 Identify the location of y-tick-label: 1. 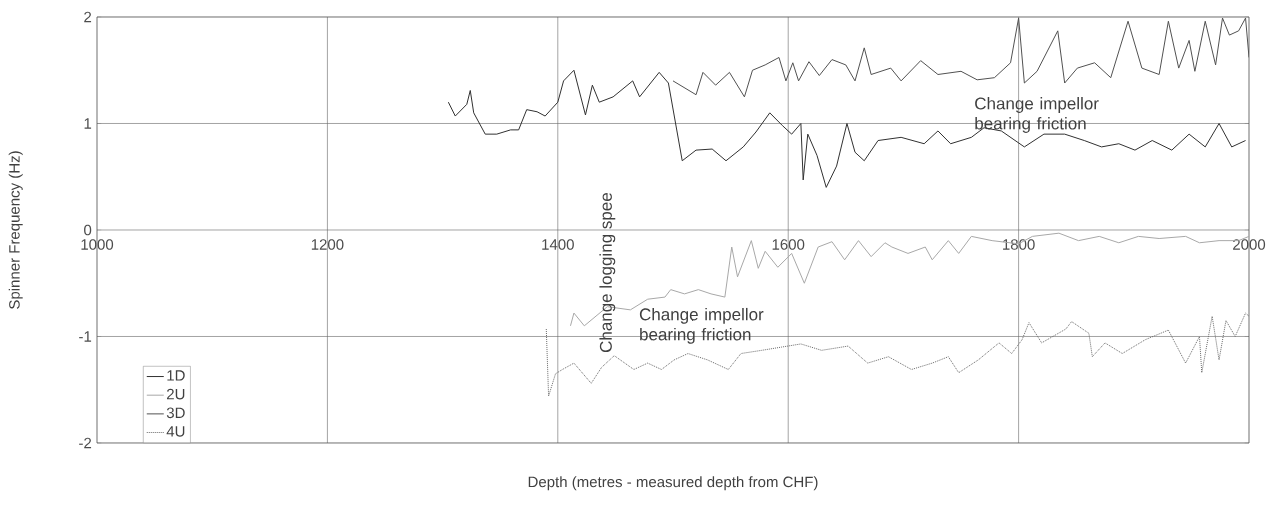
(88, 123).